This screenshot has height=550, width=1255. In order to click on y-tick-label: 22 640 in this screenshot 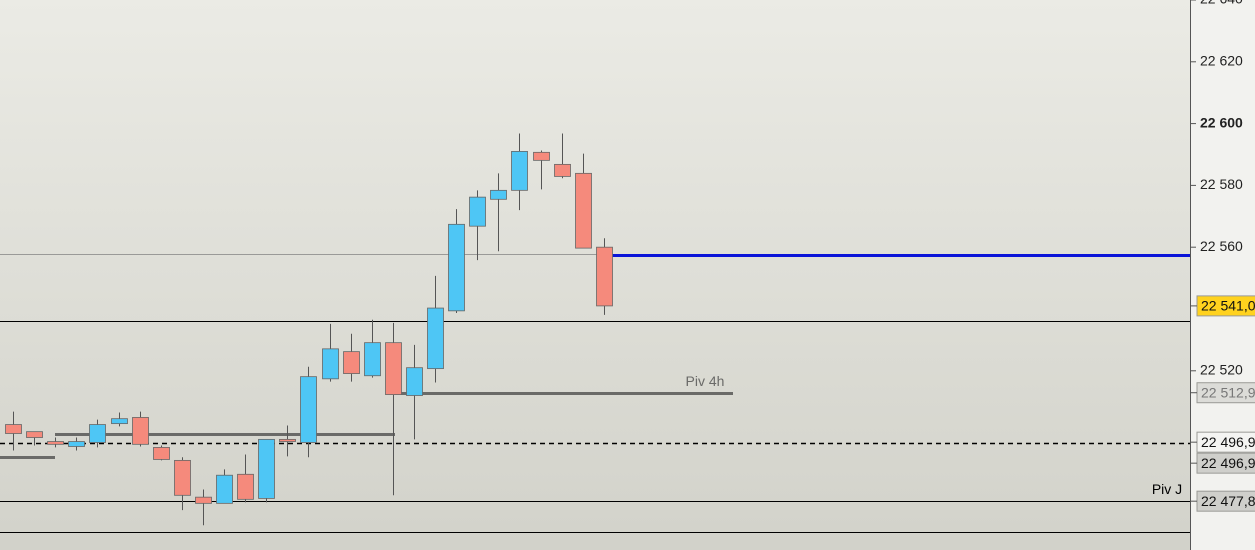, I will do `click(1221, 3)`.